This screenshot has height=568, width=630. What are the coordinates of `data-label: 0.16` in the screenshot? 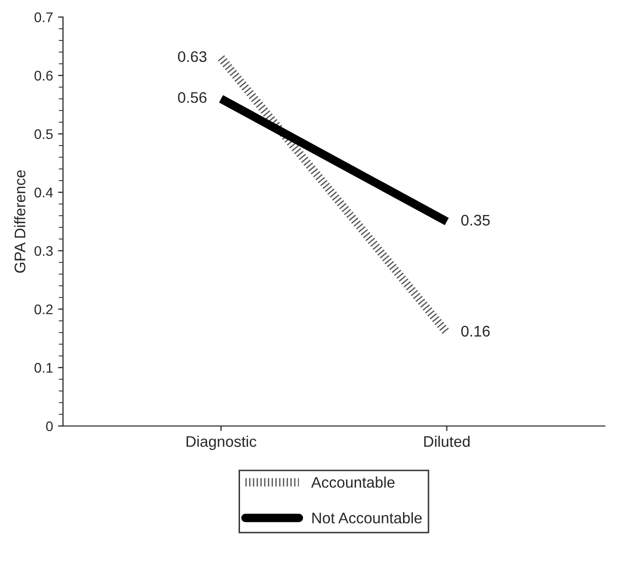 It's located at (475, 331).